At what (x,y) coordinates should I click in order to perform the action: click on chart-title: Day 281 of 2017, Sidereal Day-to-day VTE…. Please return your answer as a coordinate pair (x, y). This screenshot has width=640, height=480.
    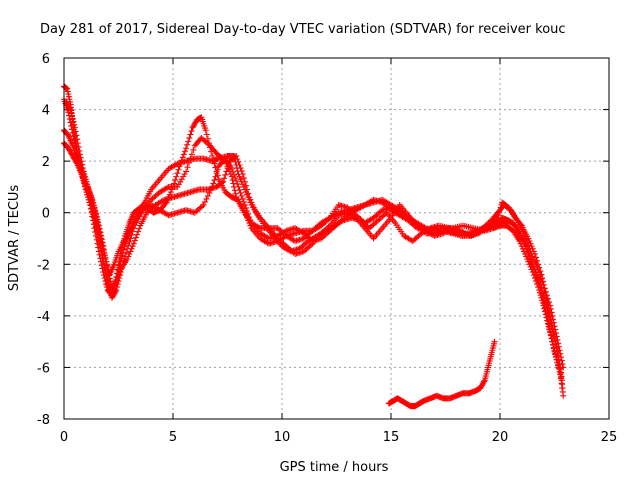
    Looking at the image, I should click on (303, 29).